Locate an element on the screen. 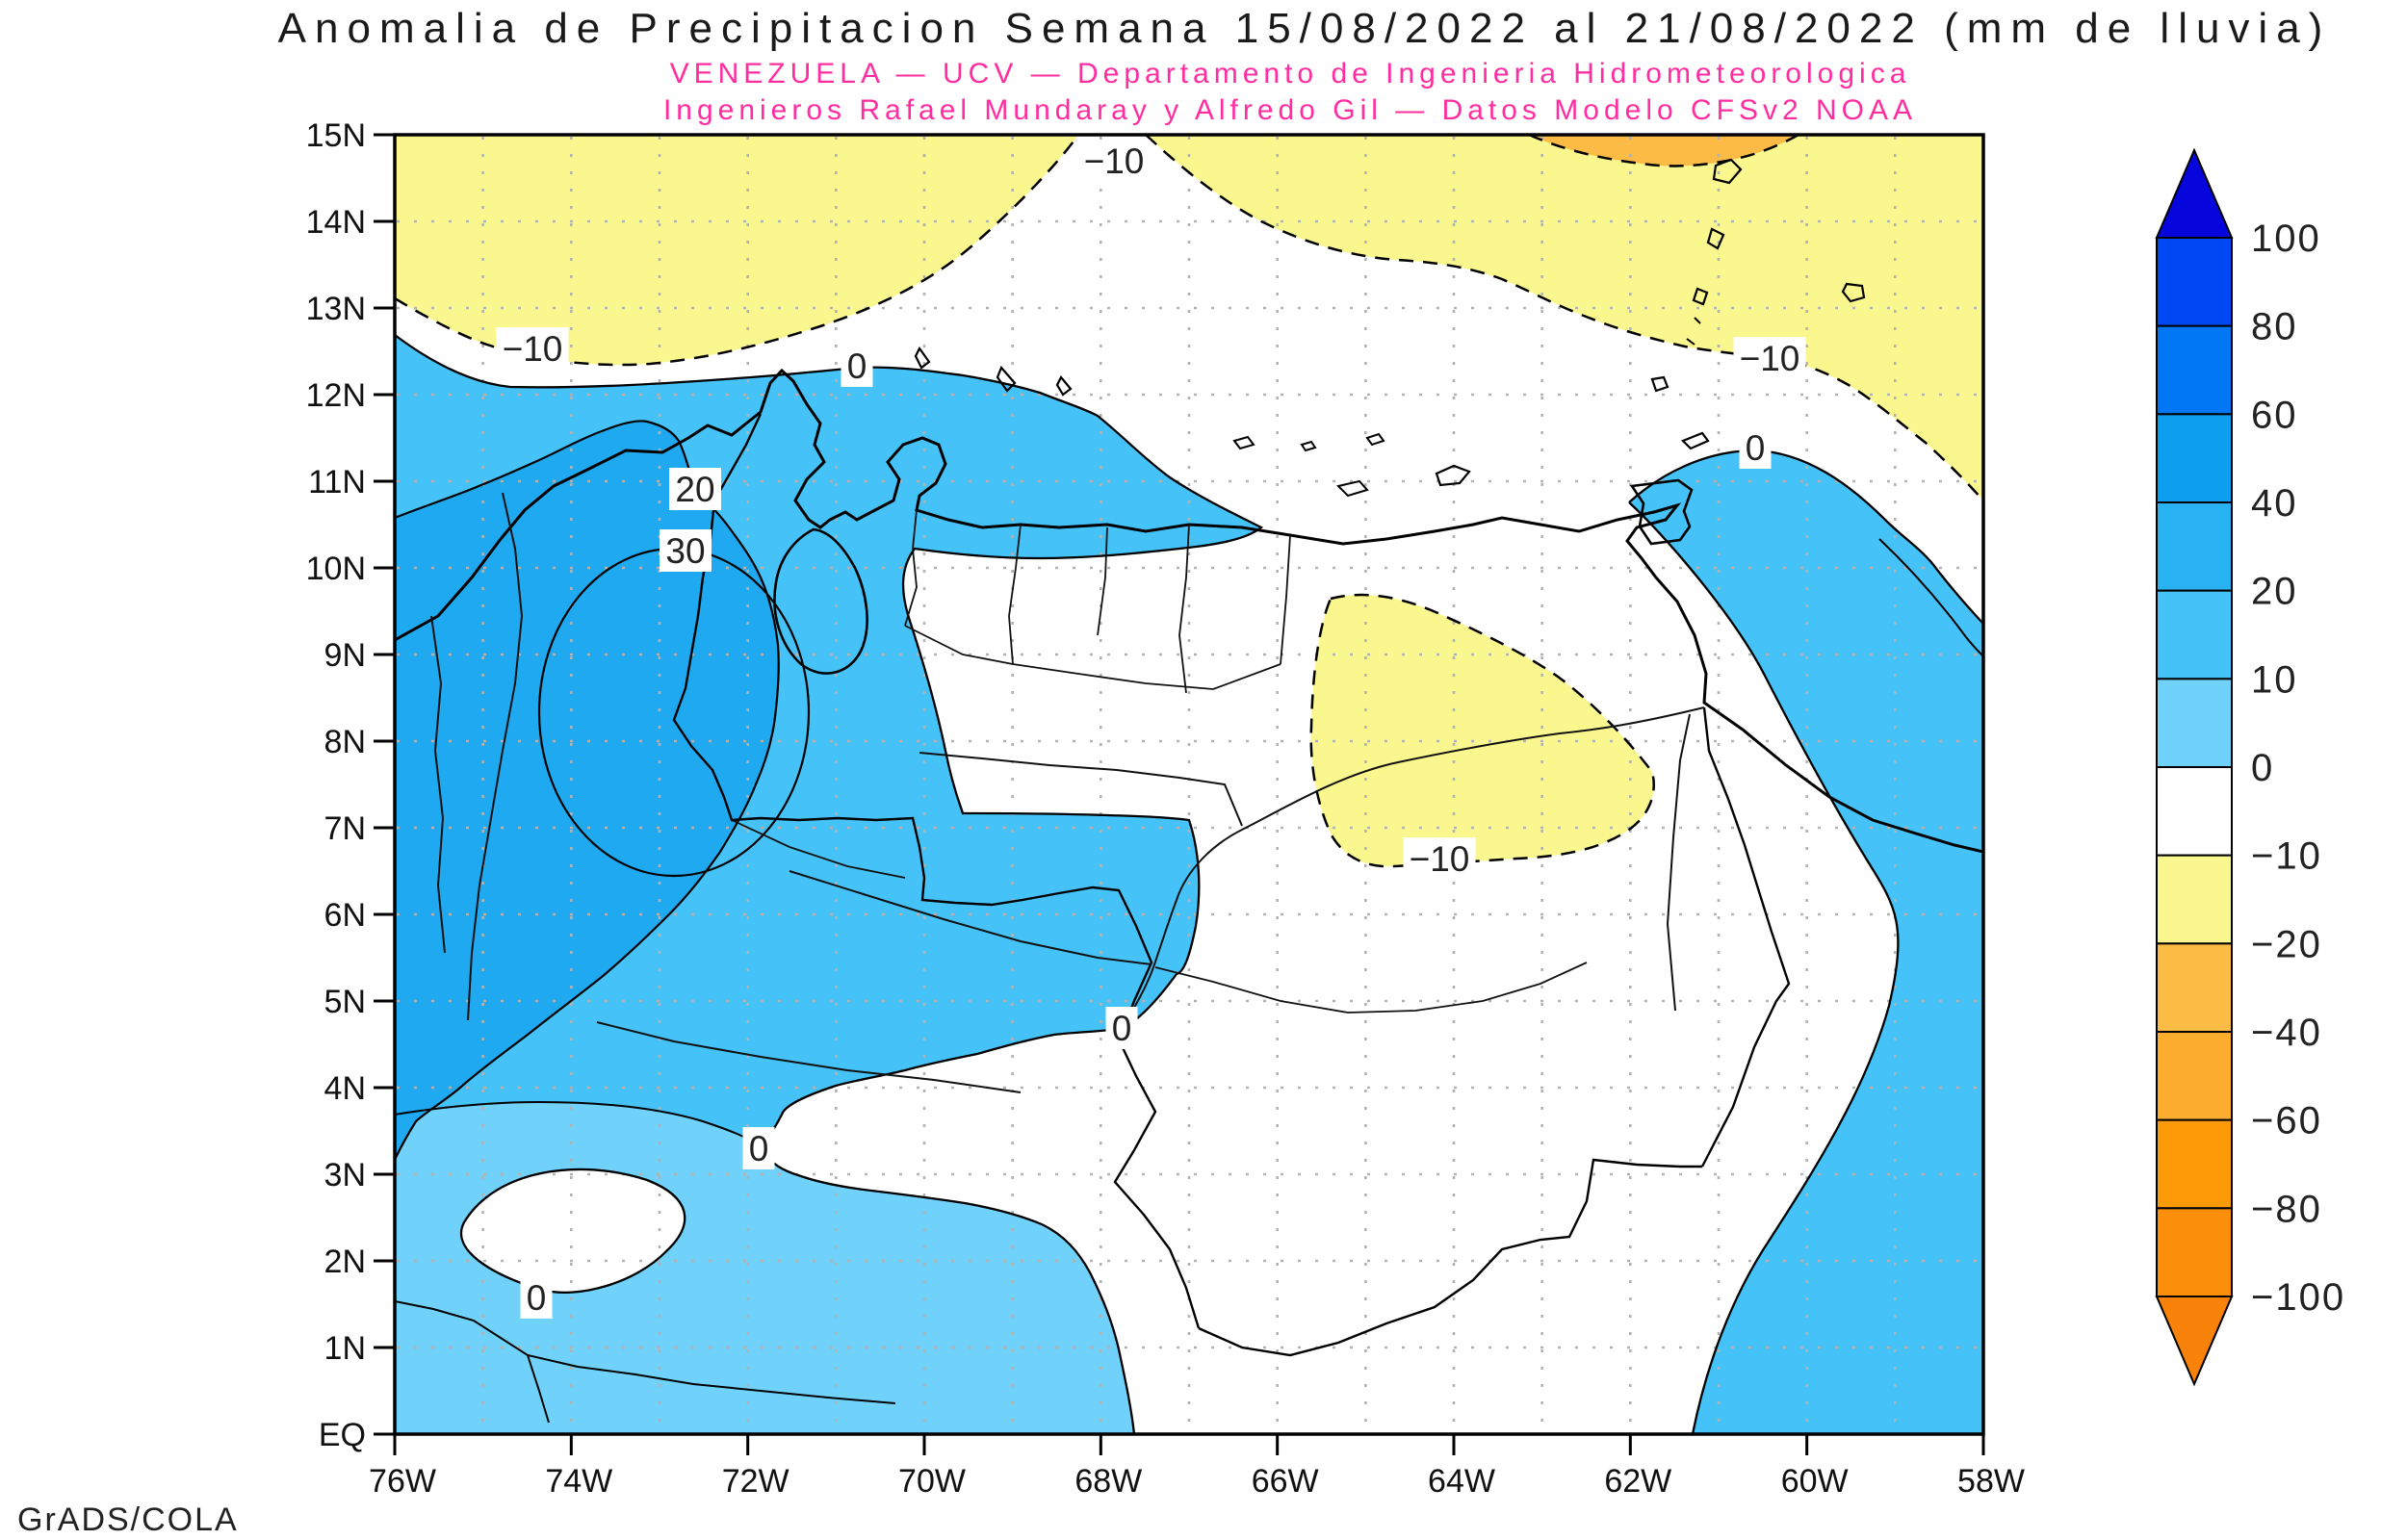  x-axis-label-74W: 74W is located at coordinates (578, 1481).